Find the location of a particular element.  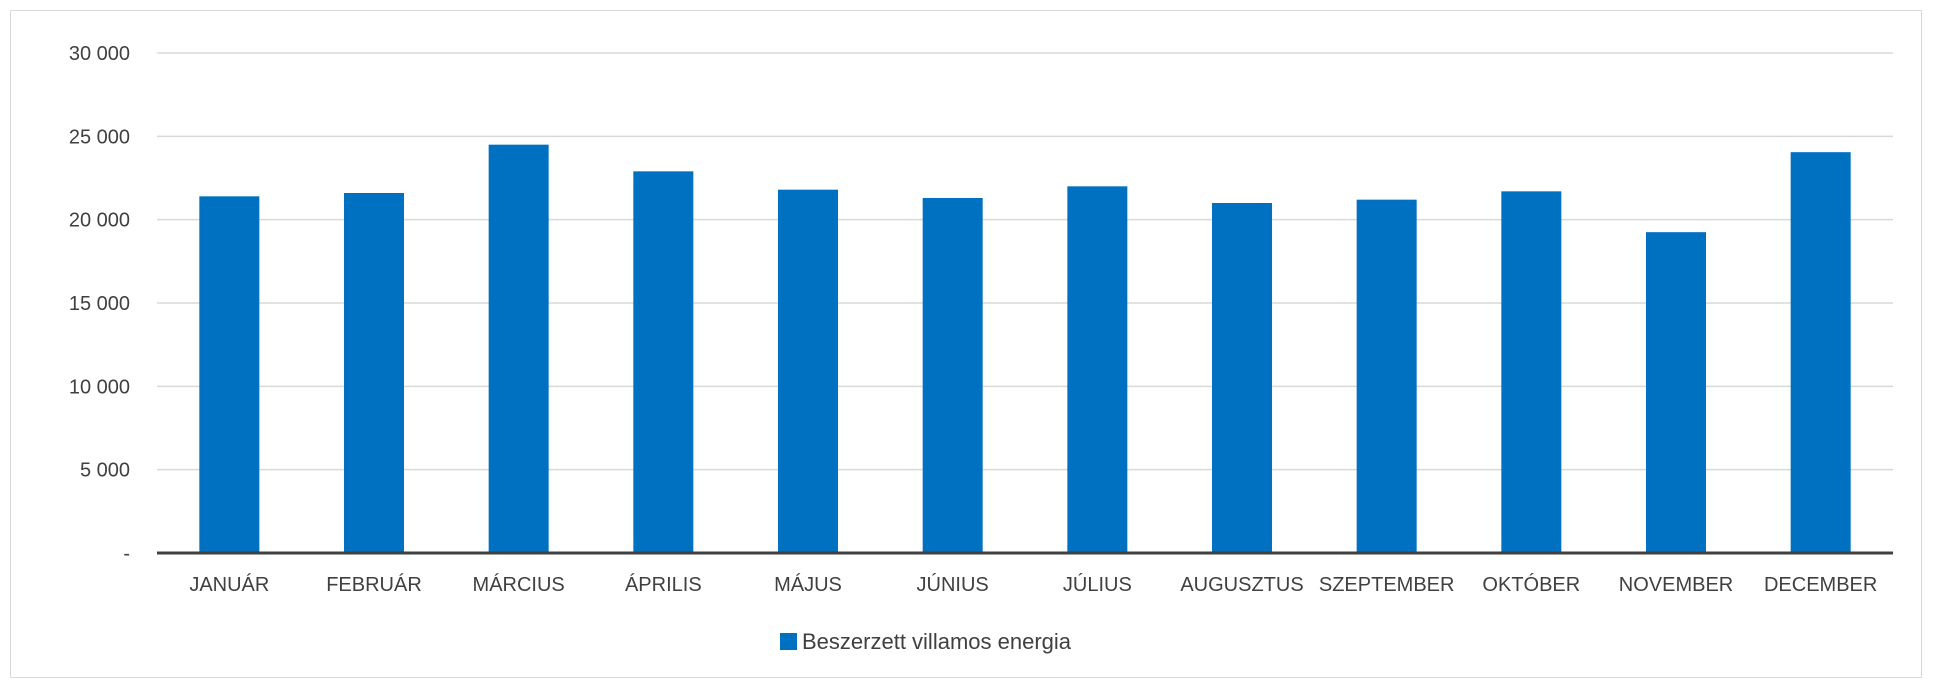

x-tick-label: SZEPTEMBER is located at coordinates (1387, 585).